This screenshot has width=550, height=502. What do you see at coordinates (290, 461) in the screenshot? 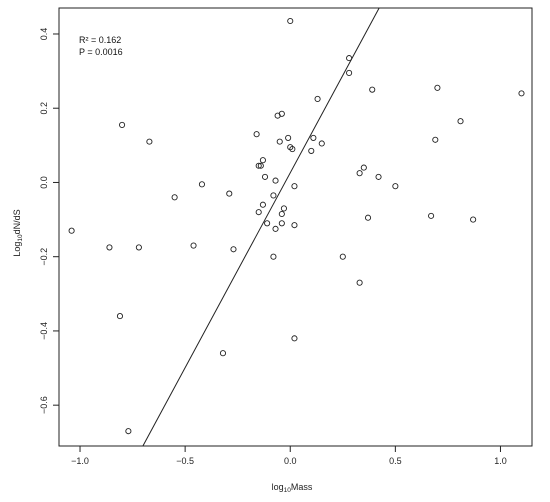
I see `x-tick-label: 0.0` at bounding box center [290, 461].